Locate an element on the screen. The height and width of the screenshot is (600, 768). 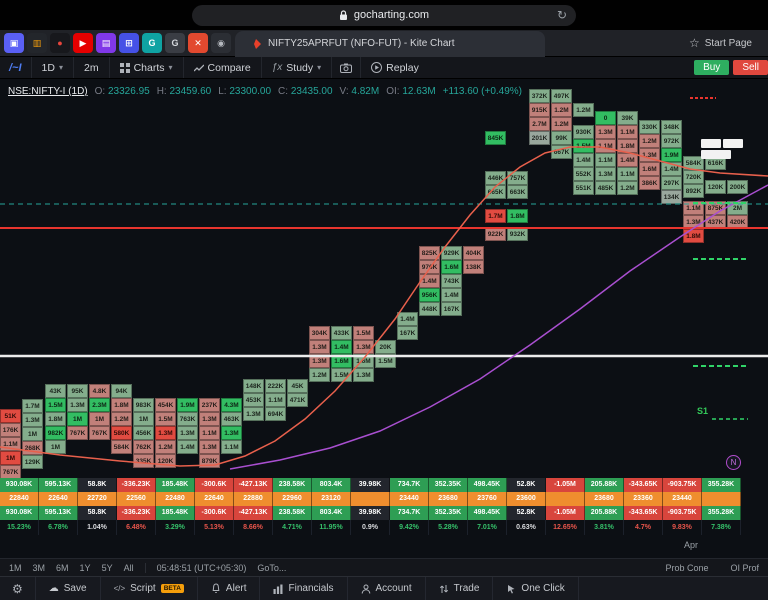
footprint-cell: 1.7M is located at coordinates (32, 406).